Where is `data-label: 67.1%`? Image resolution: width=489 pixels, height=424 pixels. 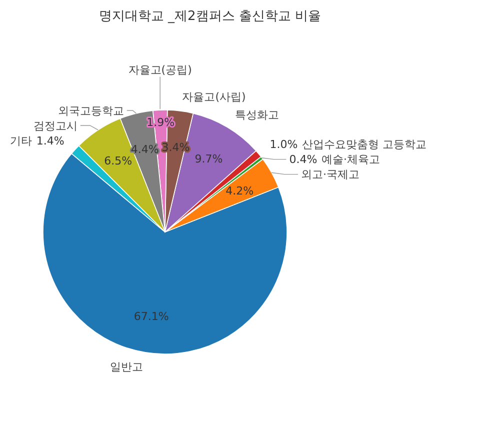
data-label: 67.1% is located at coordinates (151, 317).